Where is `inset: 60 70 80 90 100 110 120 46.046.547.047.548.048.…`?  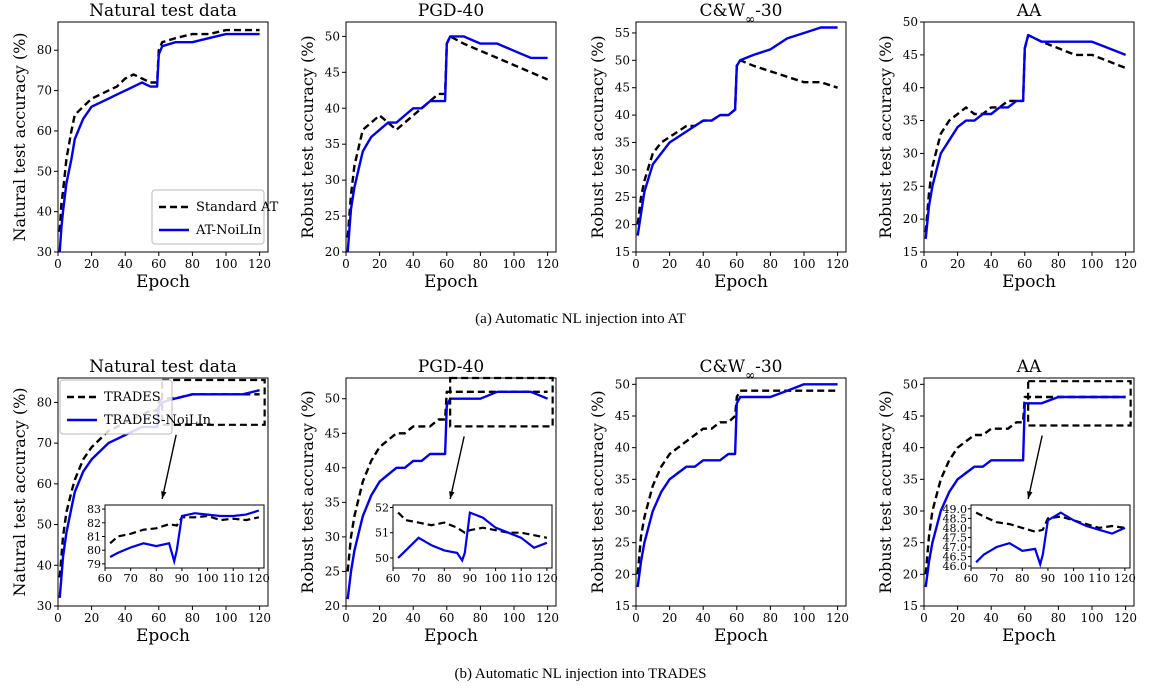 inset: 60 70 80 90 100 110 120 46.046.547.047.548.048.… is located at coordinates (1039, 544).